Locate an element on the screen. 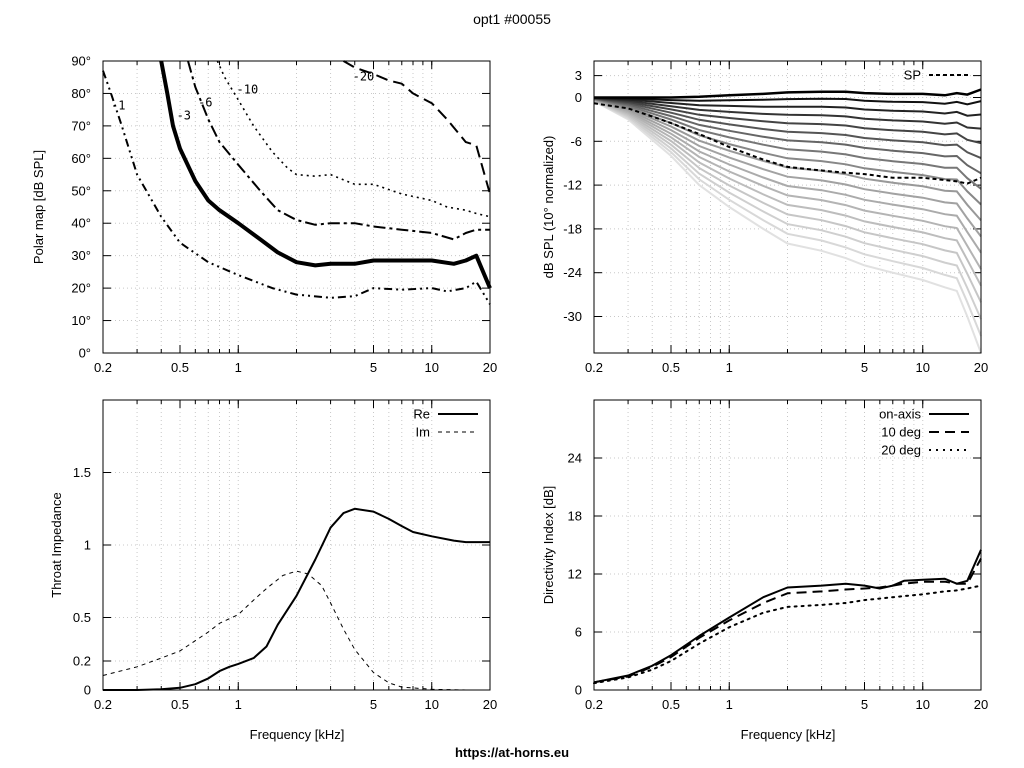 The width and height of the screenshot is (1024, 768). polar-x-tick-label: 10 is located at coordinates (432, 367).